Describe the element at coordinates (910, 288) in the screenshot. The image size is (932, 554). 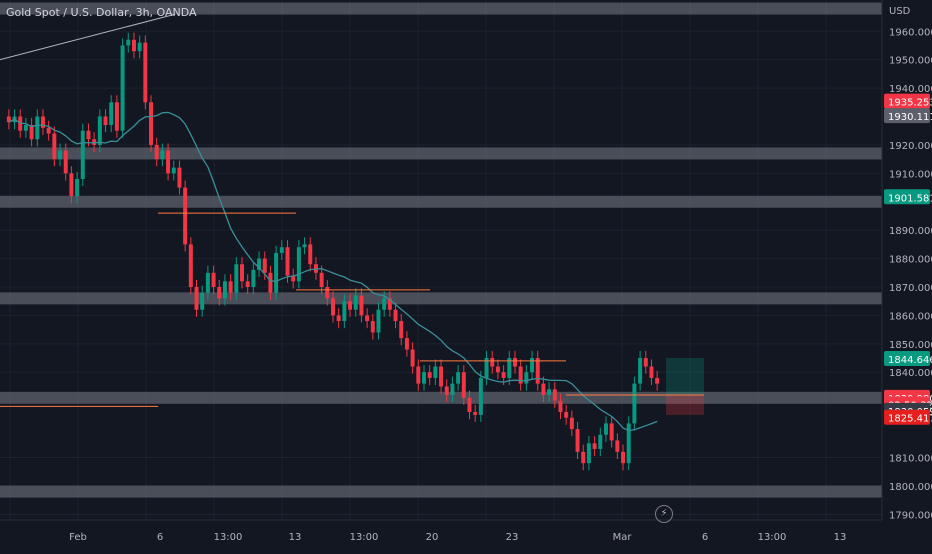
I see `price-tick-label: 1870.000` at that location.